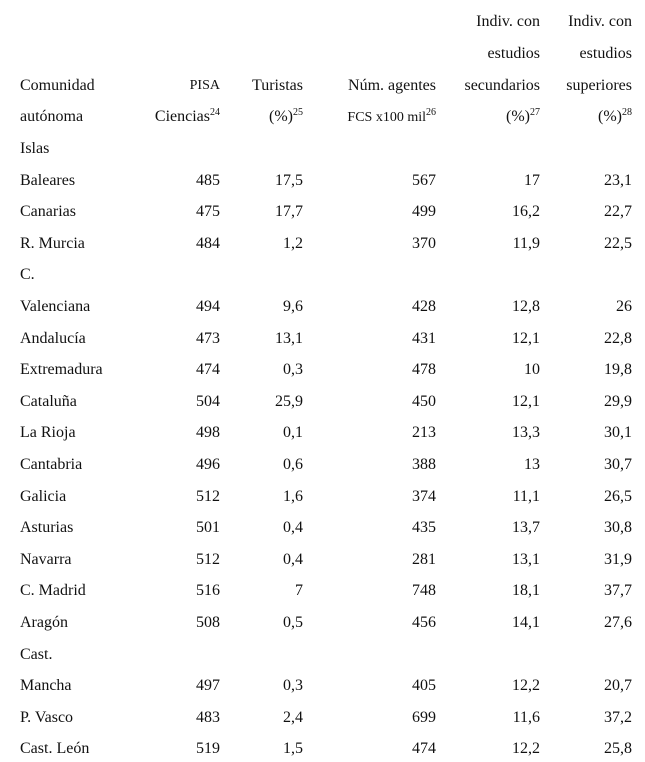 Image resolution: width=645 pixels, height=762 pixels. Describe the element at coordinates (424, 433) in the screenshot. I see `cell-value: 213` at that location.